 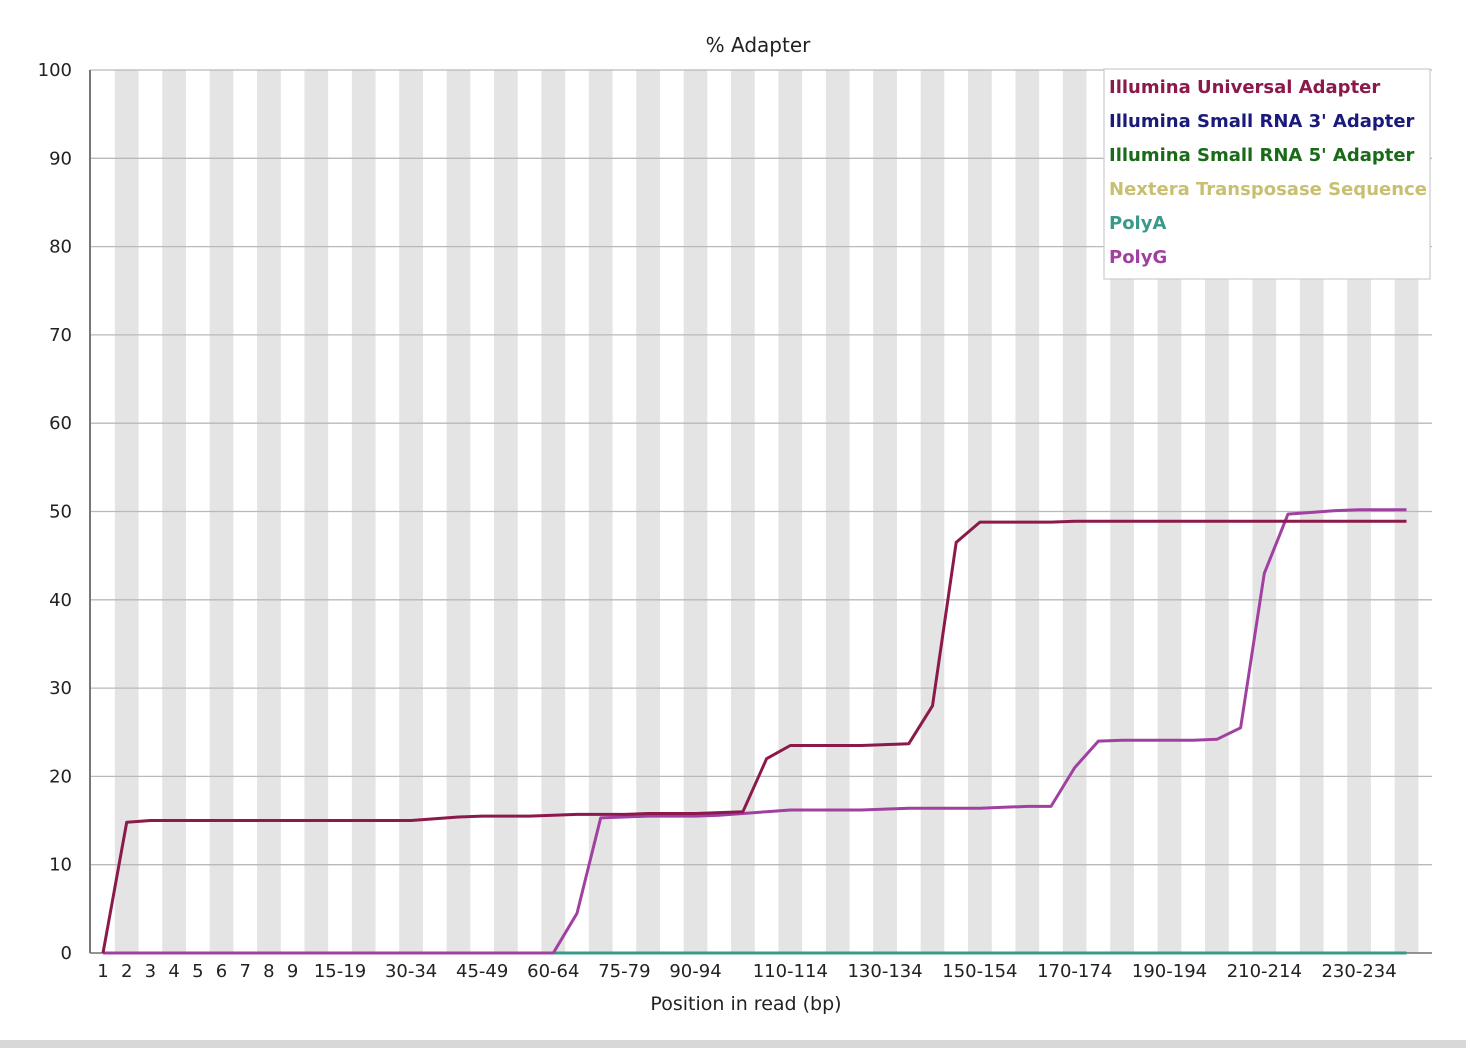 I want to click on legend-entry-illumina-universal-adapter: Illumina Universal Adapter, so click(x=1244, y=87).